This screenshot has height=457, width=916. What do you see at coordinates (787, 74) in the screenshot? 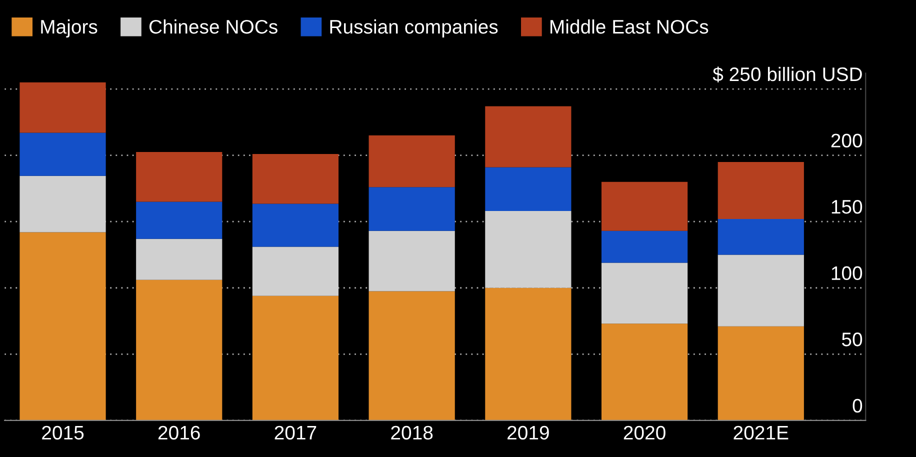
I see `y-tick-label: $ 250 billion USD` at bounding box center [787, 74].